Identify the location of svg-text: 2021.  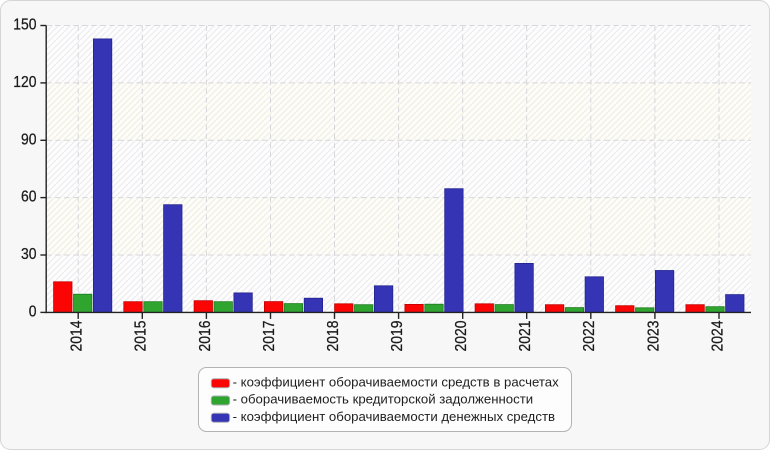
(525, 335).